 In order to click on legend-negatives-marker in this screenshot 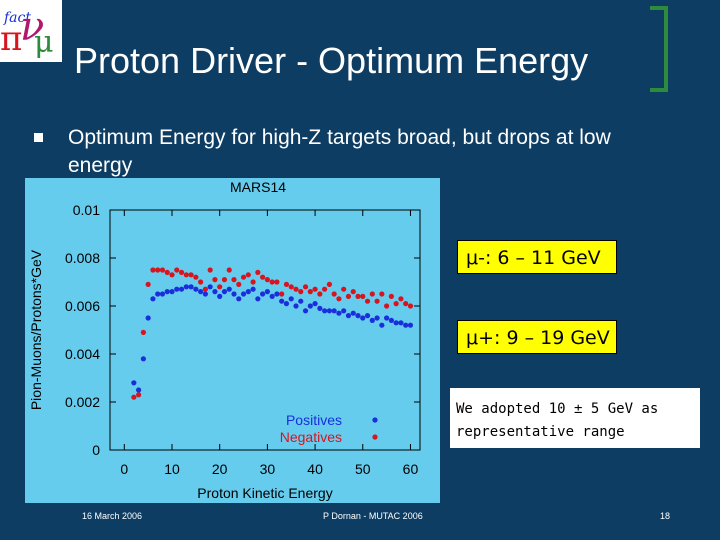, I will do `click(375, 437)`.